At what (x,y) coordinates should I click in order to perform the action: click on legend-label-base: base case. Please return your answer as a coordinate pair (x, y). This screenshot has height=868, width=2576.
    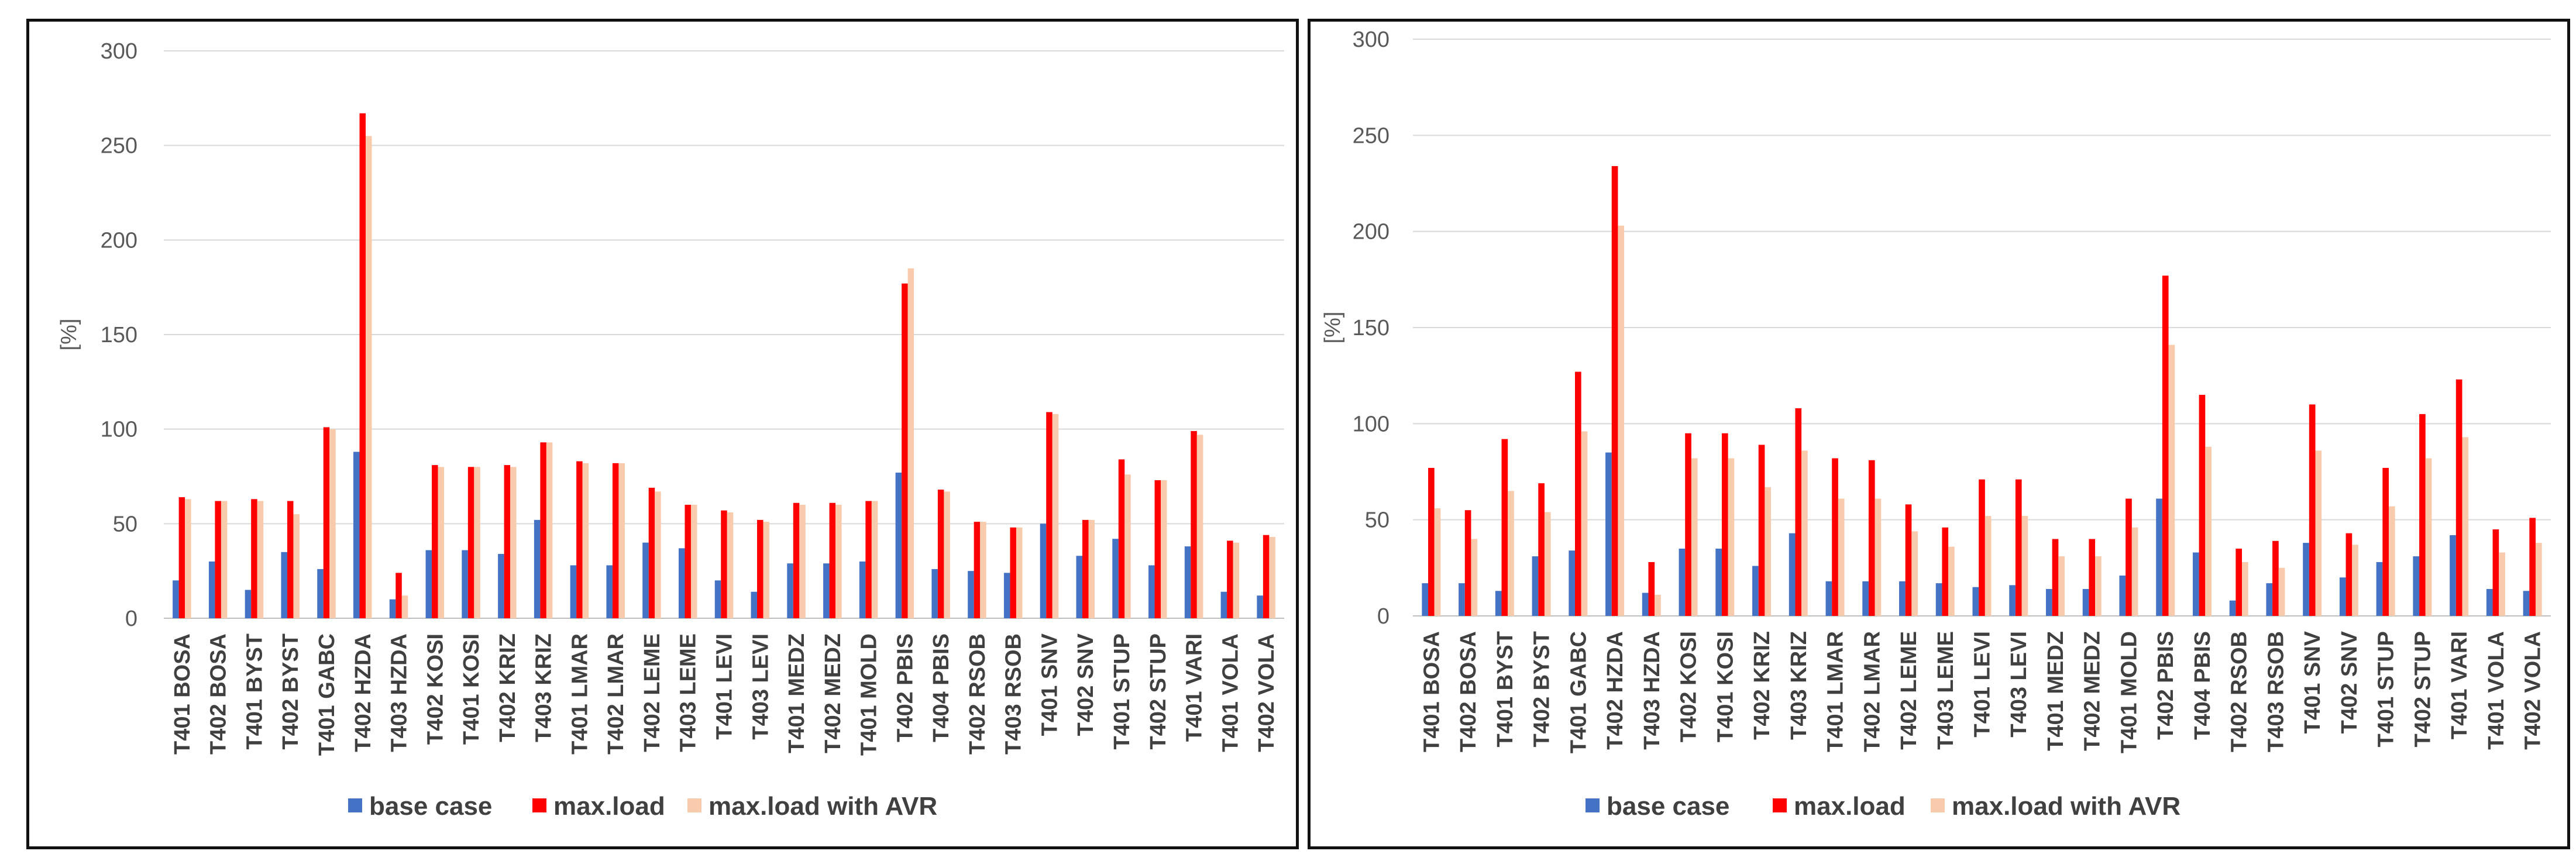
    Looking at the image, I should click on (431, 806).